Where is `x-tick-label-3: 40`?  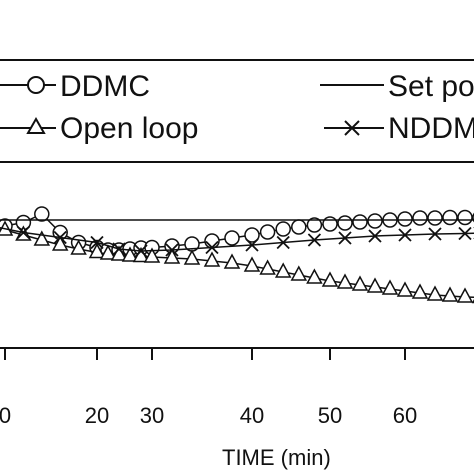
x-tick-label-3: 40 is located at coordinates (252, 415).